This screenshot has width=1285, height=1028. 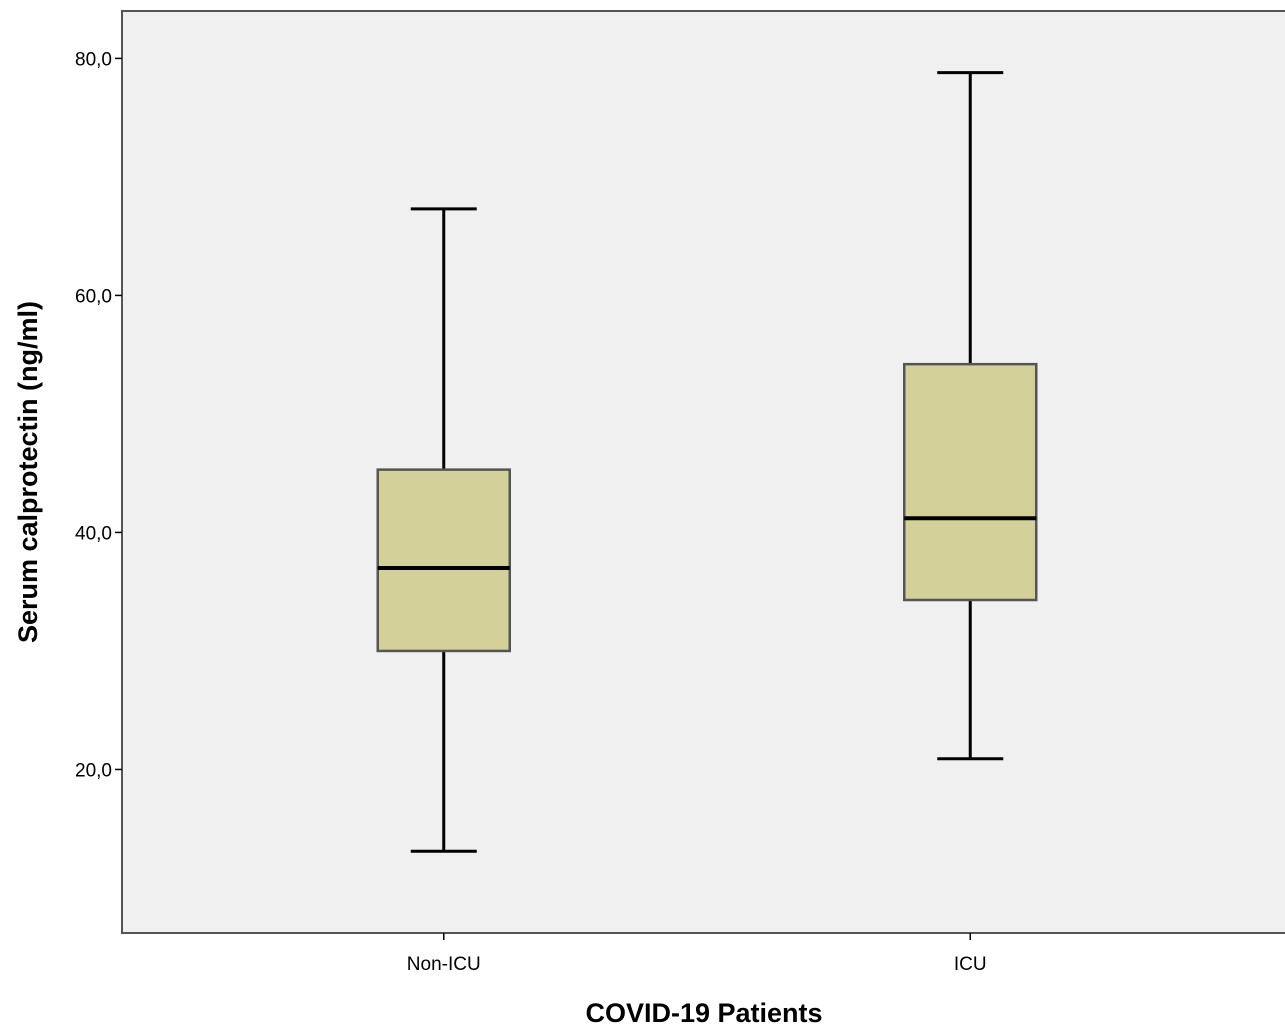 I want to click on y-tick-label: 40,0, so click(x=93, y=533).